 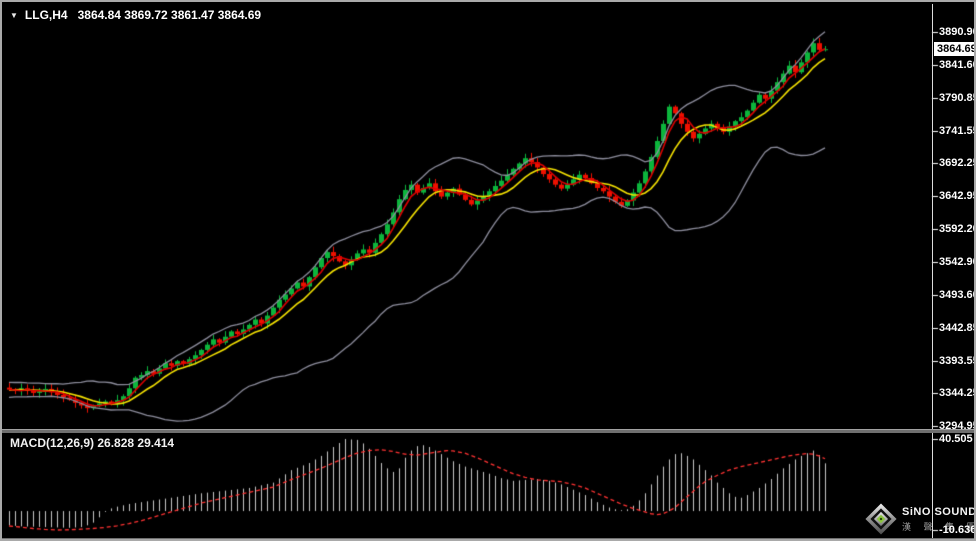 What do you see at coordinates (957, 32) in the screenshot?
I see `price-axis-label: 3890.90` at bounding box center [957, 32].